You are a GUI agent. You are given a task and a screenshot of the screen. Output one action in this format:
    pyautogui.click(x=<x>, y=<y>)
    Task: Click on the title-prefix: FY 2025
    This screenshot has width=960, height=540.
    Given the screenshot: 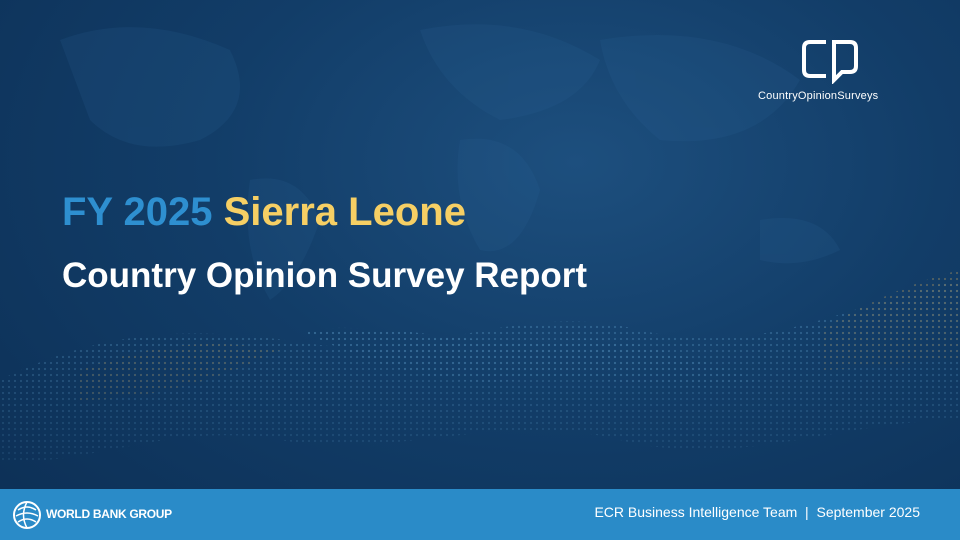 What is the action you would take?
    pyautogui.click(x=137, y=212)
    